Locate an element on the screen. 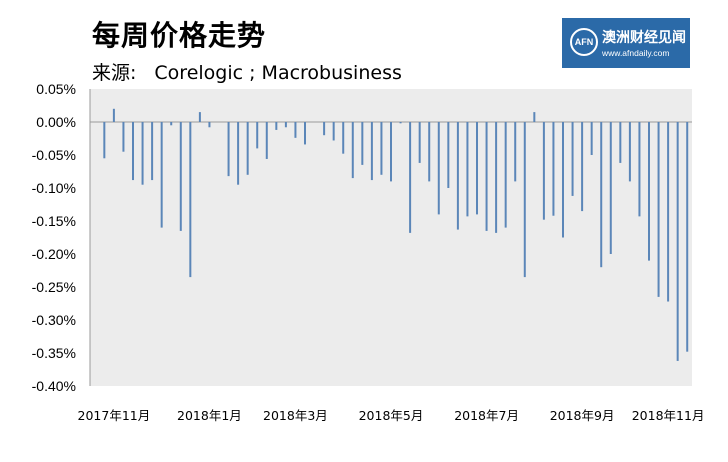 The height and width of the screenshot is (462, 728). afn-emblem-icon: AFN is located at coordinates (584, 42).